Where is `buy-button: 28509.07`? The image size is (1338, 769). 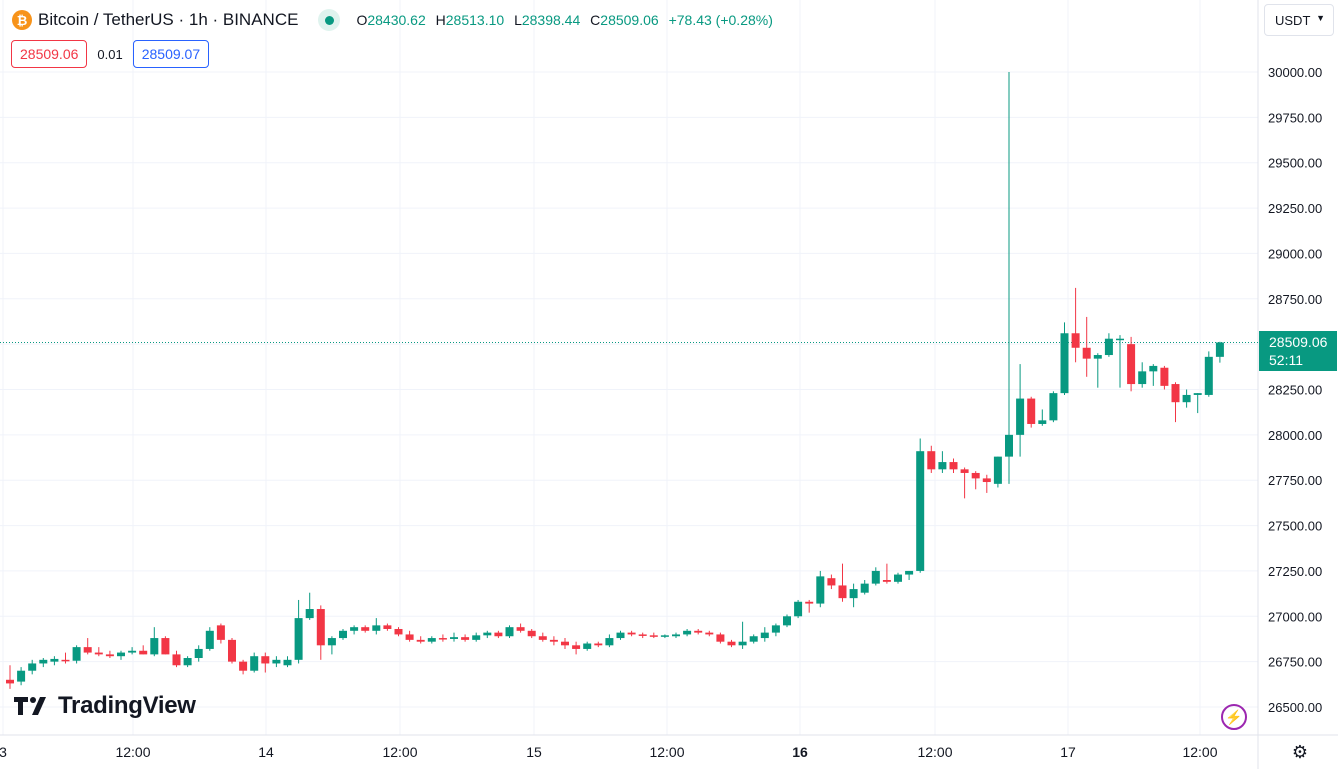 buy-button: 28509.07 is located at coordinates (171, 54).